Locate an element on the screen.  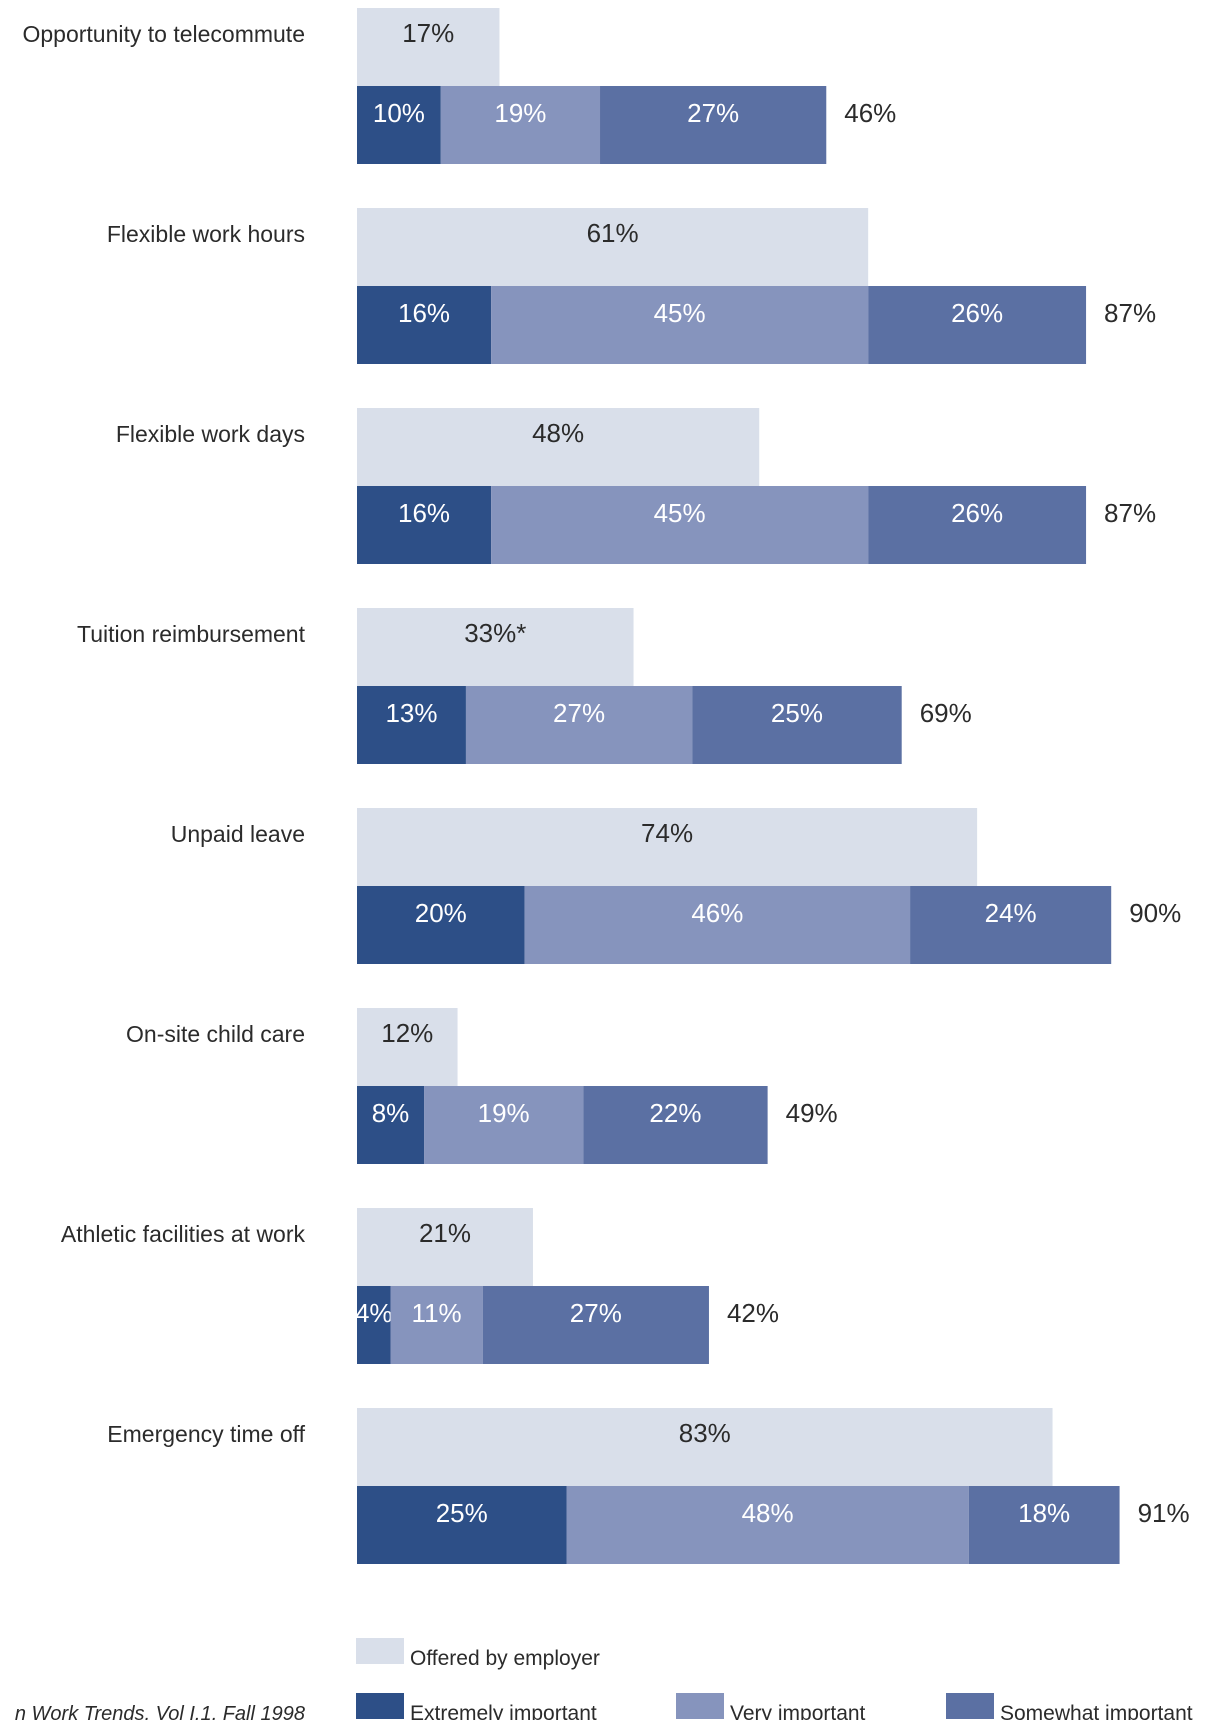
offered-bar-flexible-work-days is located at coordinates (558, 447).